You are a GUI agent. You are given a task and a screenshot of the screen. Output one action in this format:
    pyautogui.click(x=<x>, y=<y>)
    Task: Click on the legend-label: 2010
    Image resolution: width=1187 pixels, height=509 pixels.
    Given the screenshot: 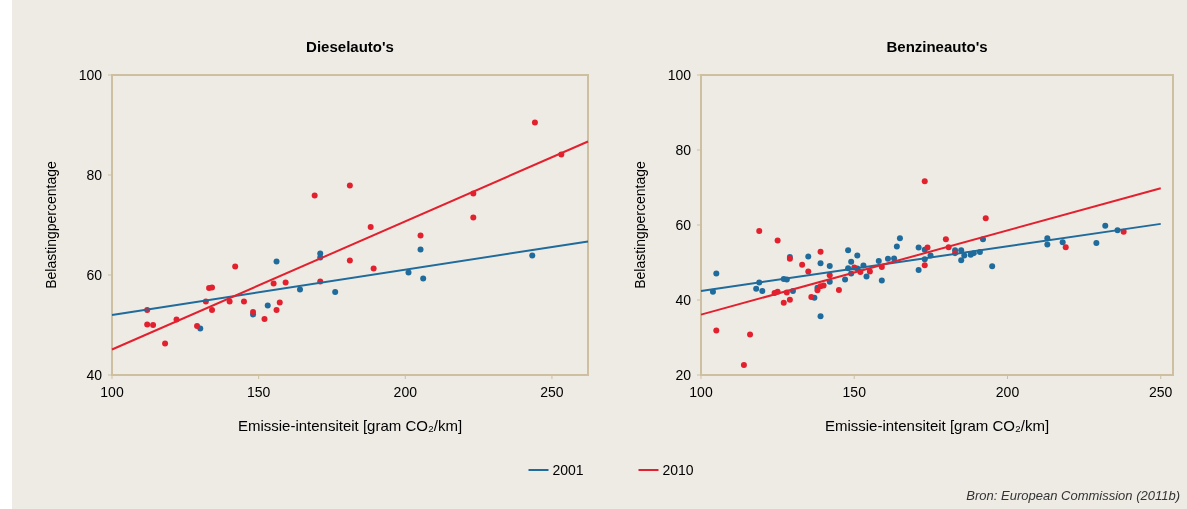 What is the action you would take?
    pyautogui.click(x=678, y=469)
    